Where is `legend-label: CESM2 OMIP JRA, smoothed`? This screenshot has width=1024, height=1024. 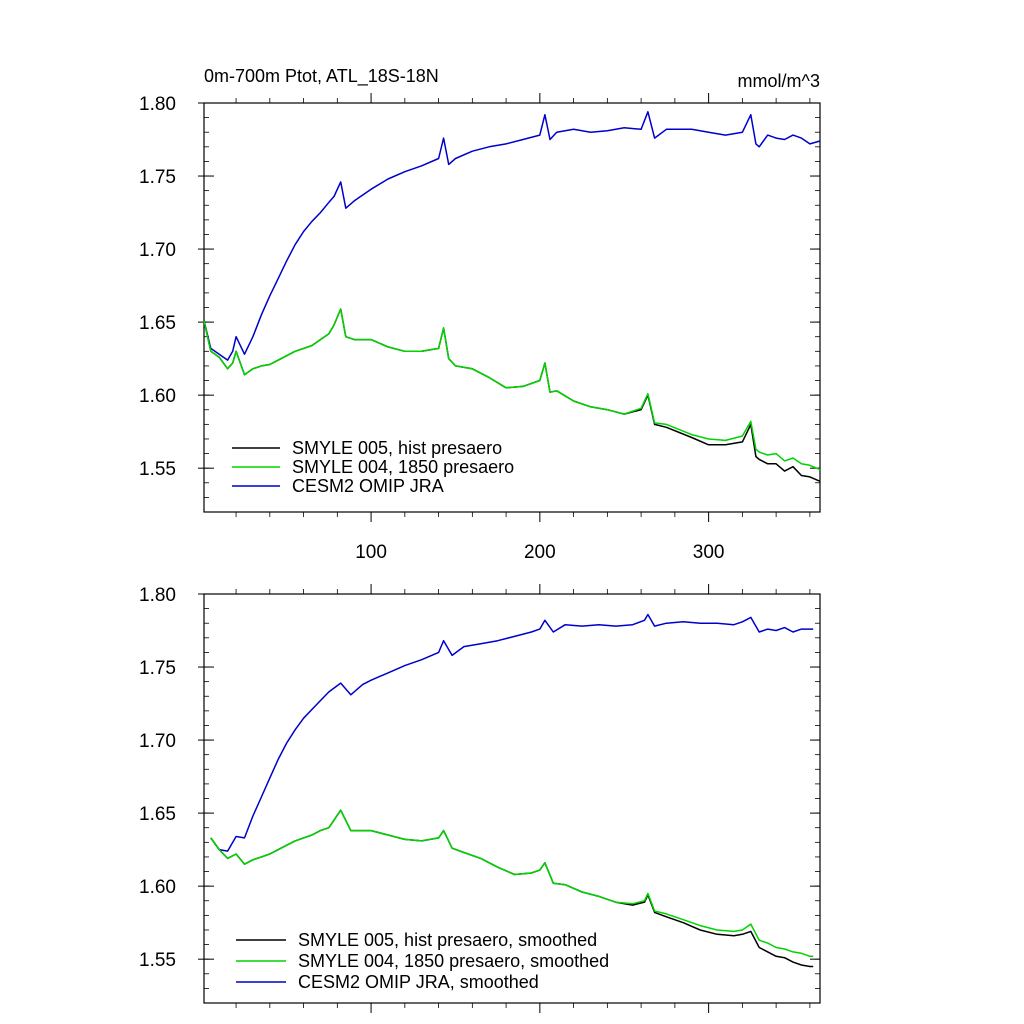 legend-label: CESM2 OMIP JRA, smoothed is located at coordinates (418, 982).